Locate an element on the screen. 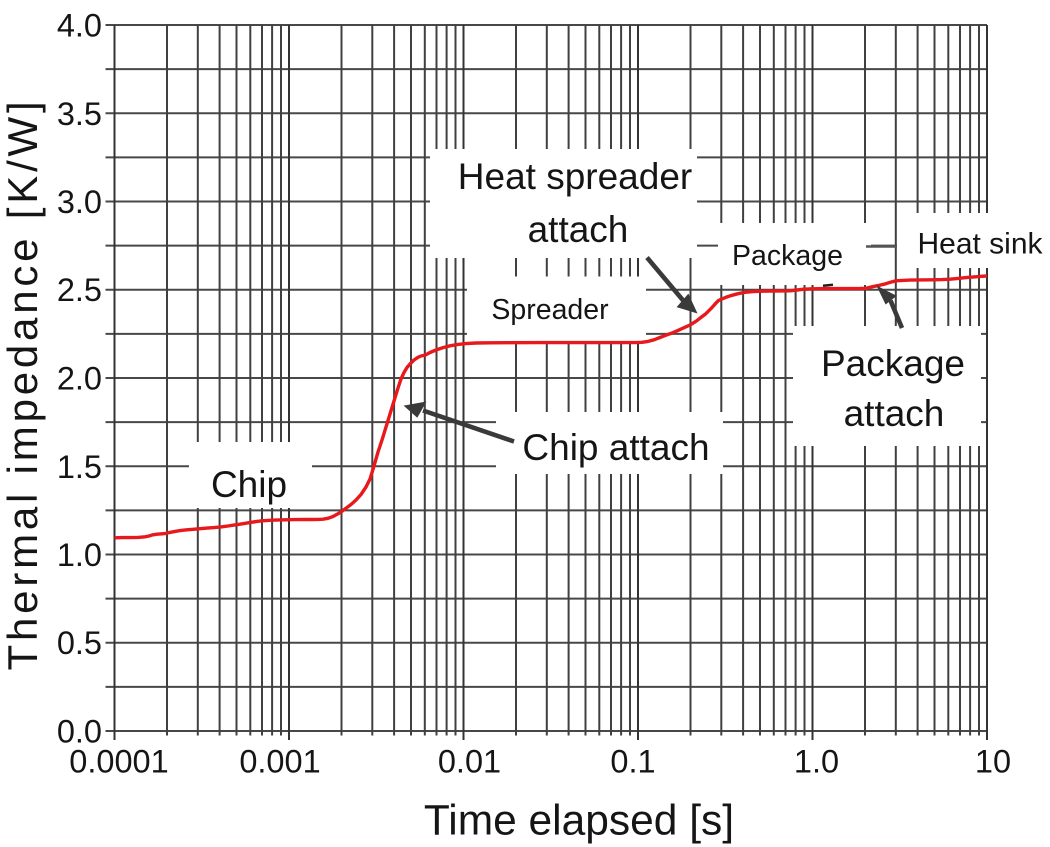 This screenshot has width=1050, height=847. svg-text: 1.5 is located at coordinates (79, 467).